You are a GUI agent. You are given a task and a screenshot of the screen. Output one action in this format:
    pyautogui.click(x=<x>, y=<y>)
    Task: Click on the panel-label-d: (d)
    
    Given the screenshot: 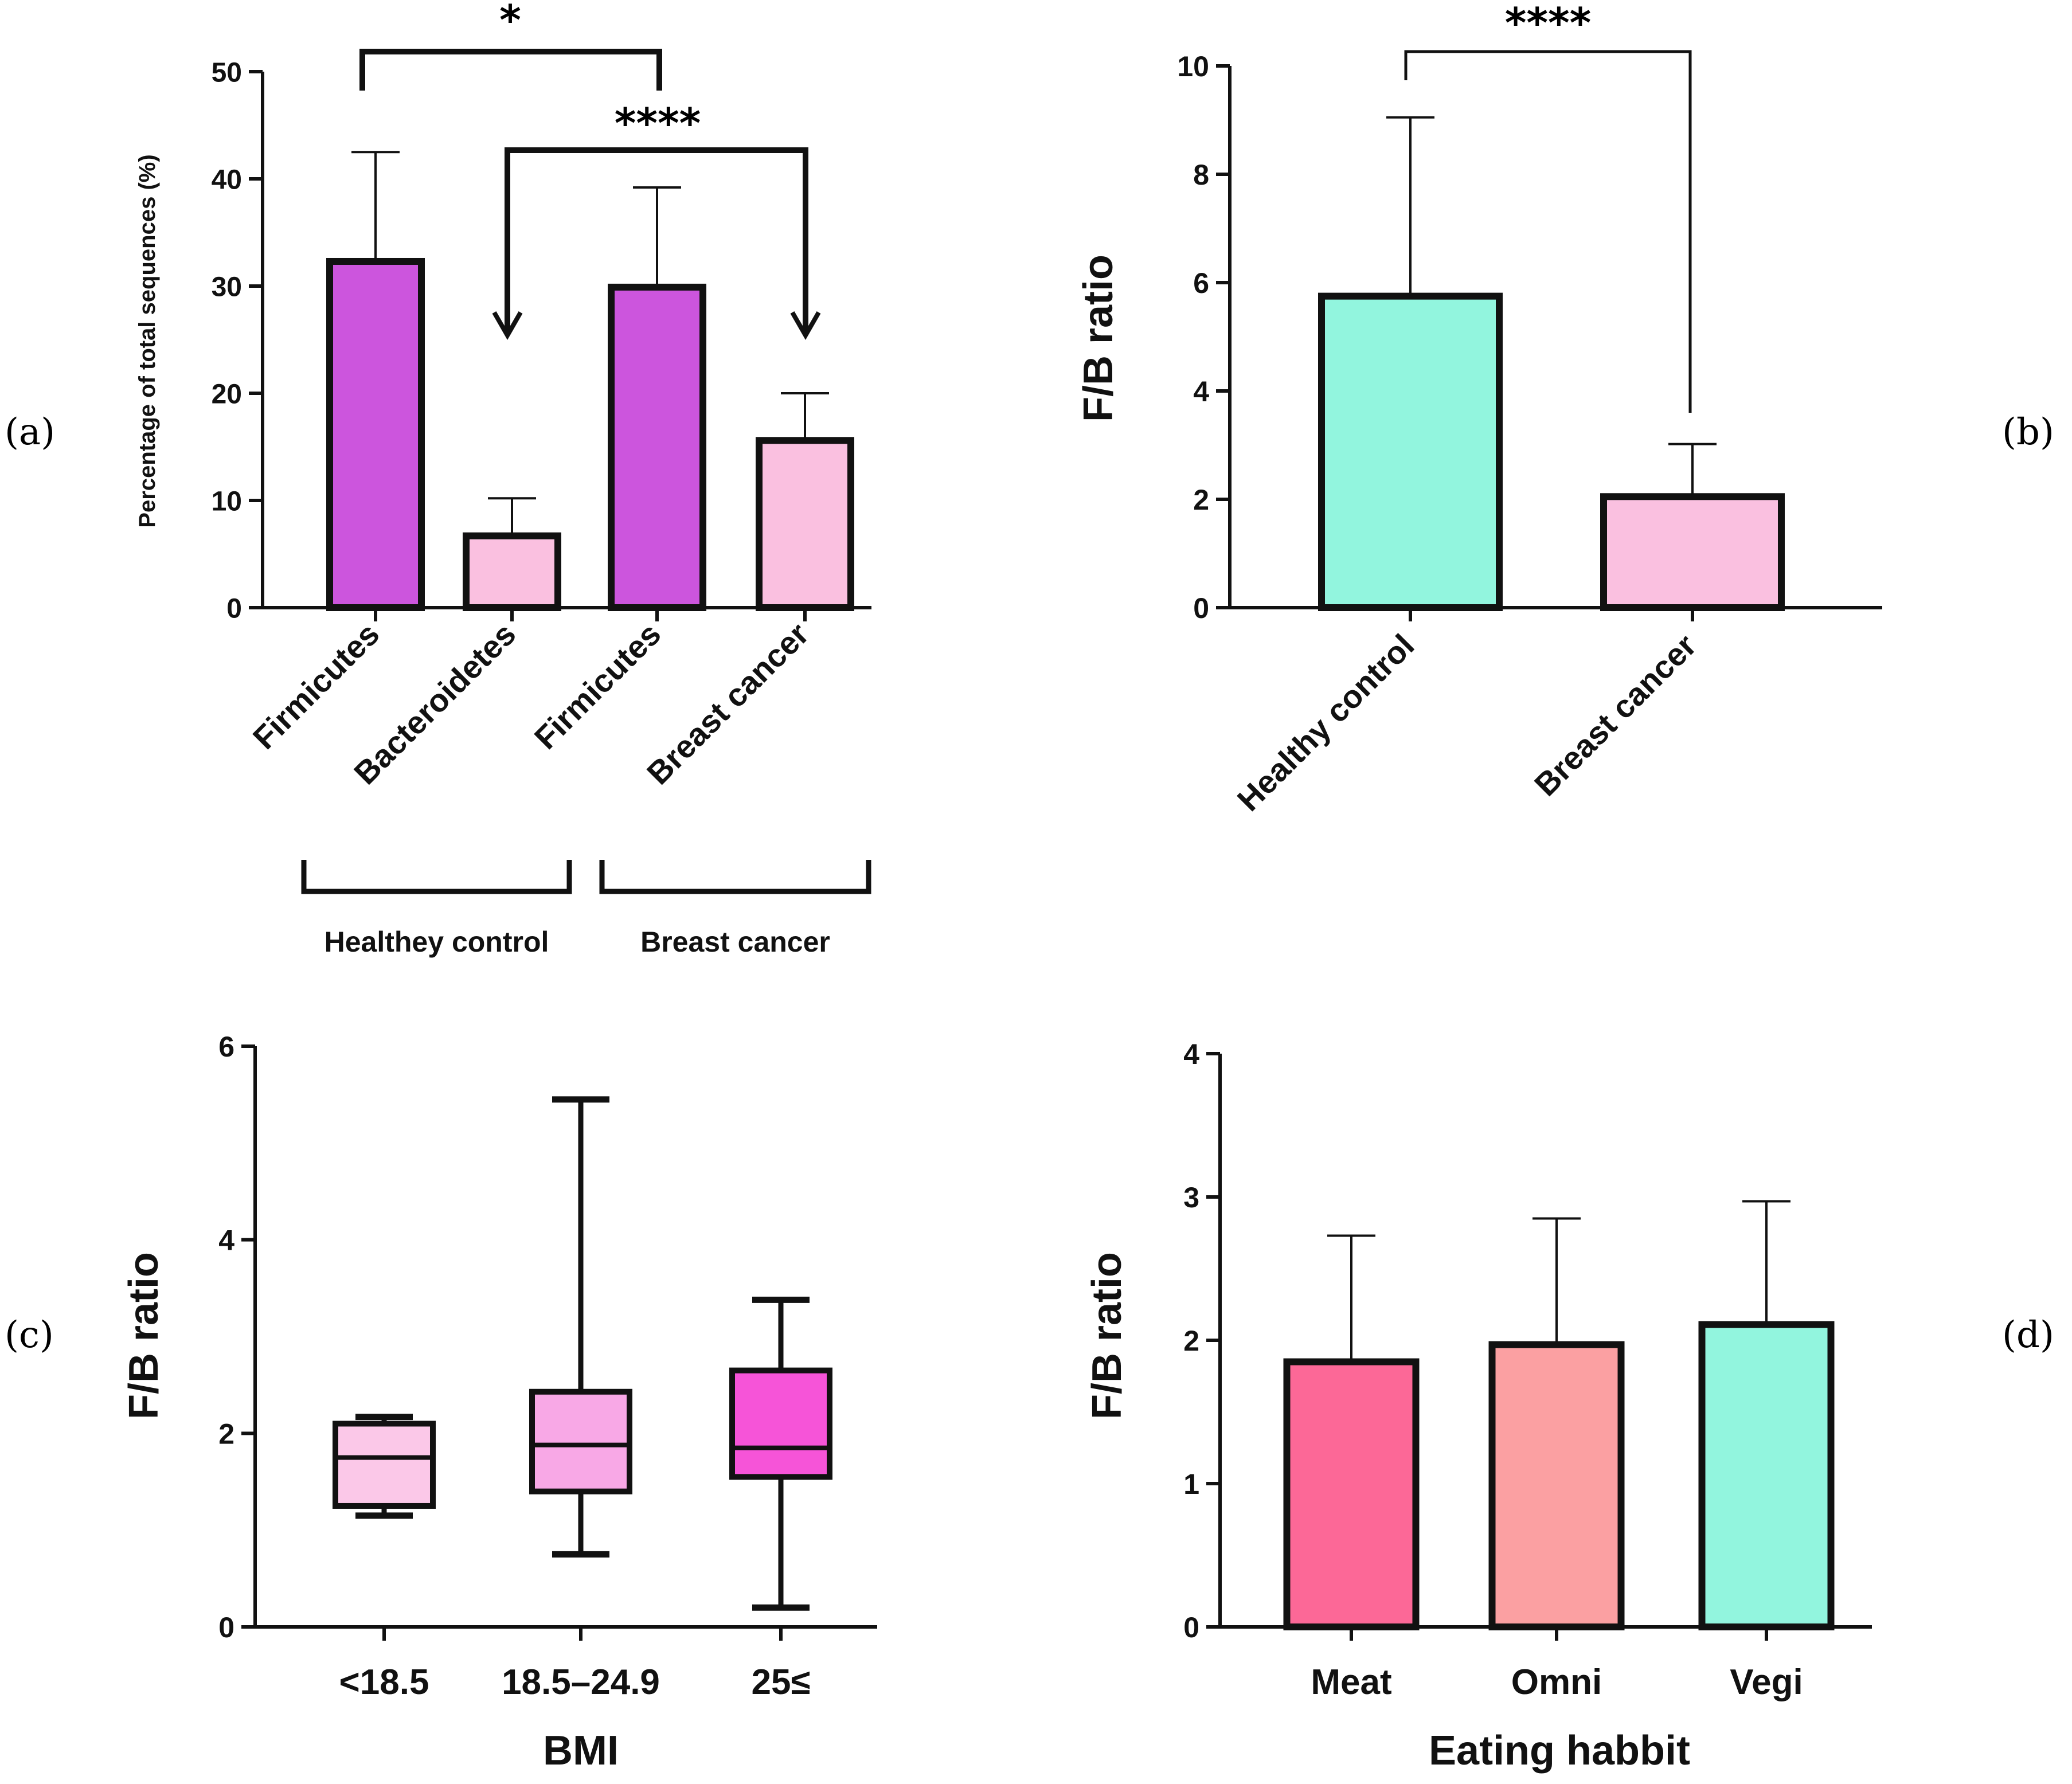 What is the action you would take?
    pyautogui.click(x=2028, y=1335)
    